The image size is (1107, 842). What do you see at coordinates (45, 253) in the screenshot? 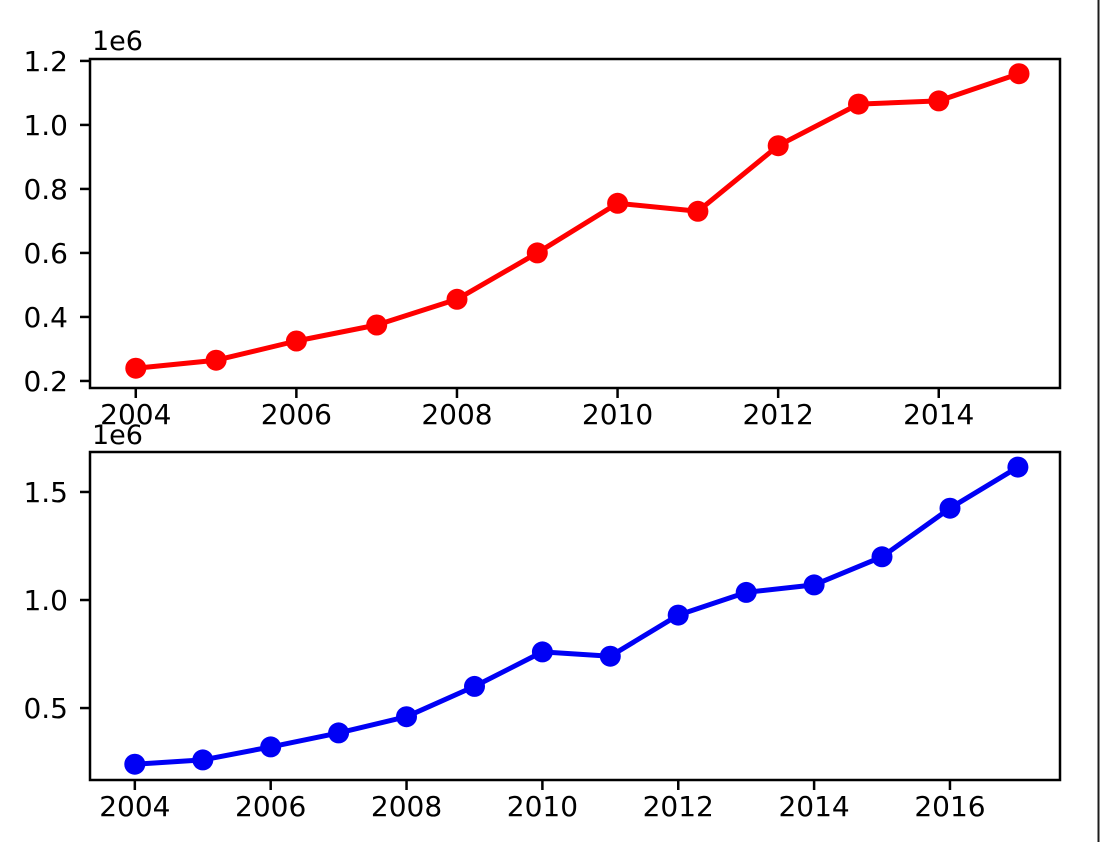
I see `y-tick-label: 0.6` at bounding box center [45, 253].